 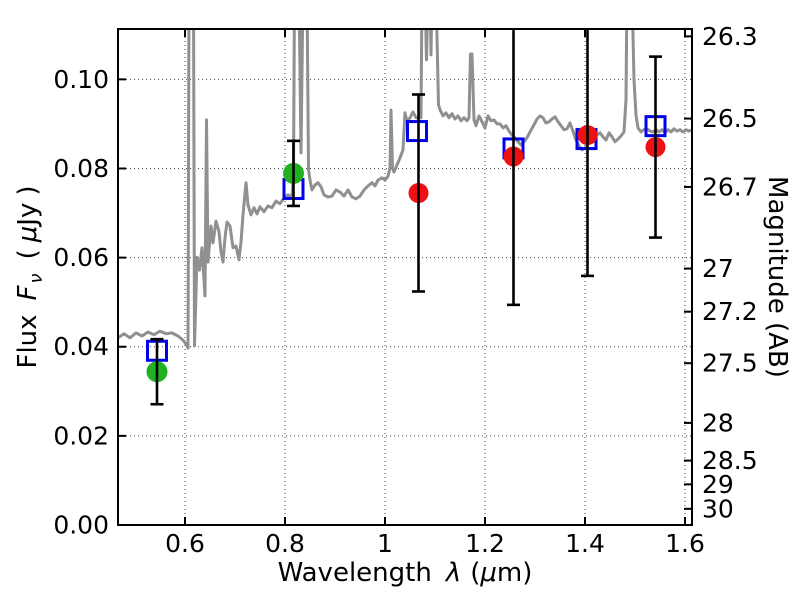 I want to click on ytick-label-mag-27: 27, so click(x=718, y=268).